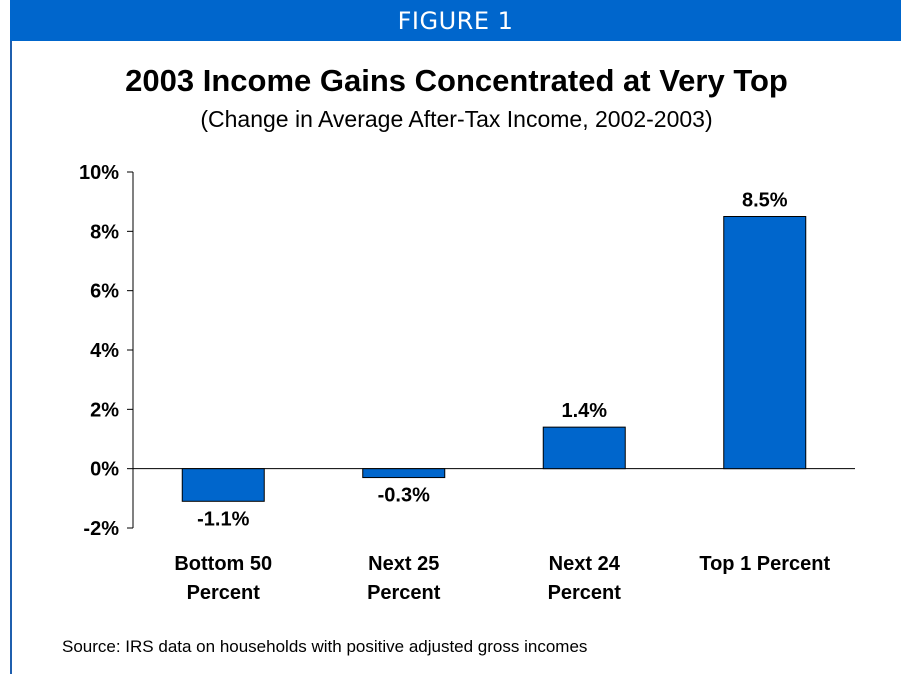  What do you see at coordinates (404, 496) in the screenshot?
I see `data-label: -0.3%` at bounding box center [404, 496].